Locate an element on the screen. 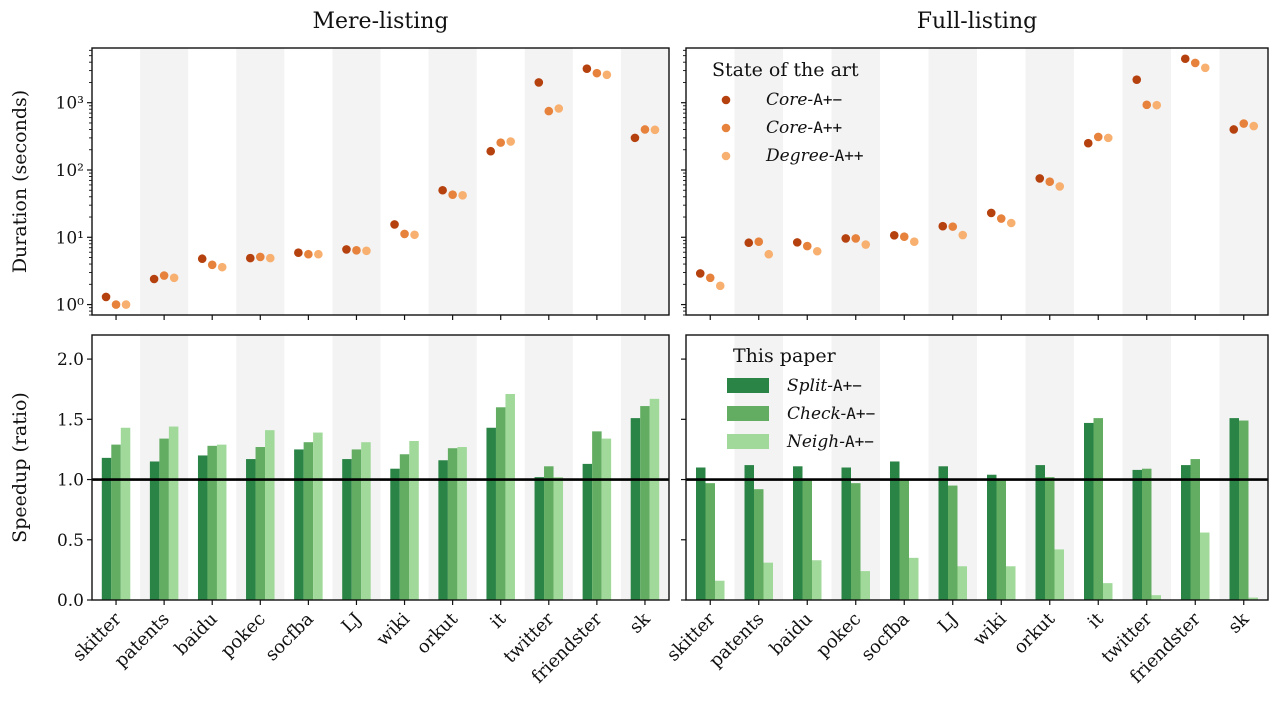 The height and width of the screenshot is (706, 1277). legend-label: Check-A+− is located at coordinates (831, 414).